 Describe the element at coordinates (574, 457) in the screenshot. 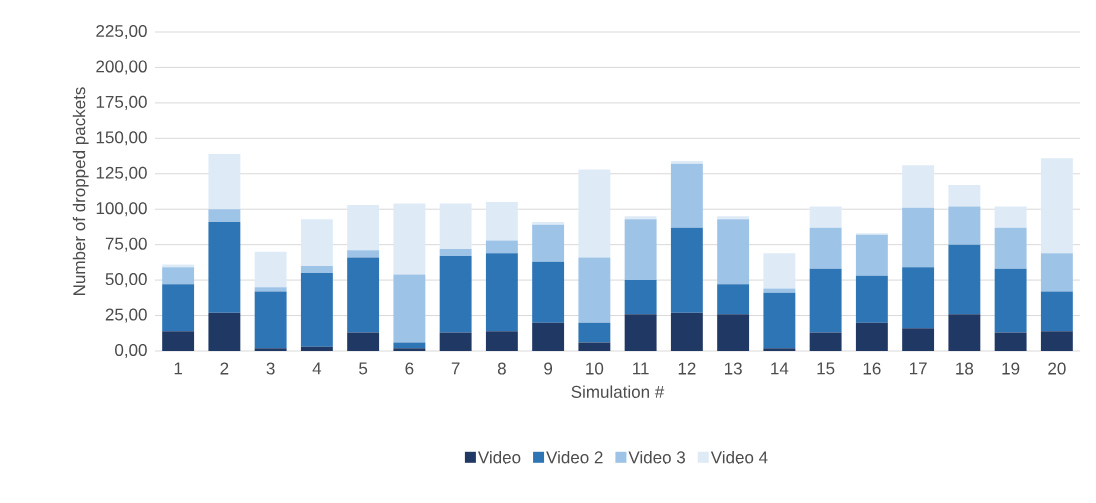

I see `legend-label: Video 2` at that location.